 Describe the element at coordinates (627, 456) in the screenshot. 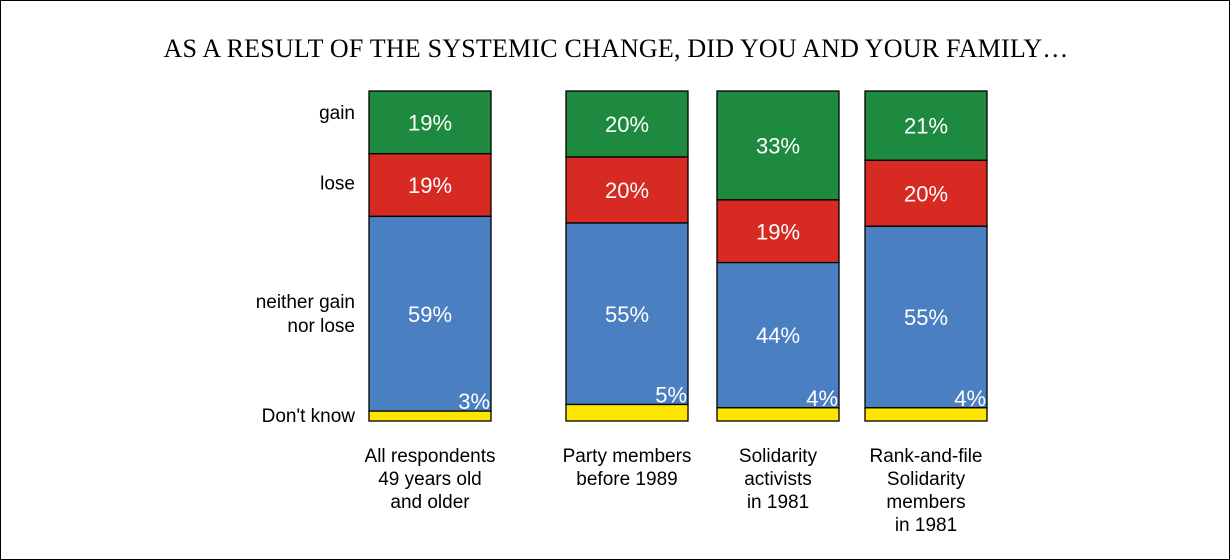

I see `category-label: Party members` at that location.